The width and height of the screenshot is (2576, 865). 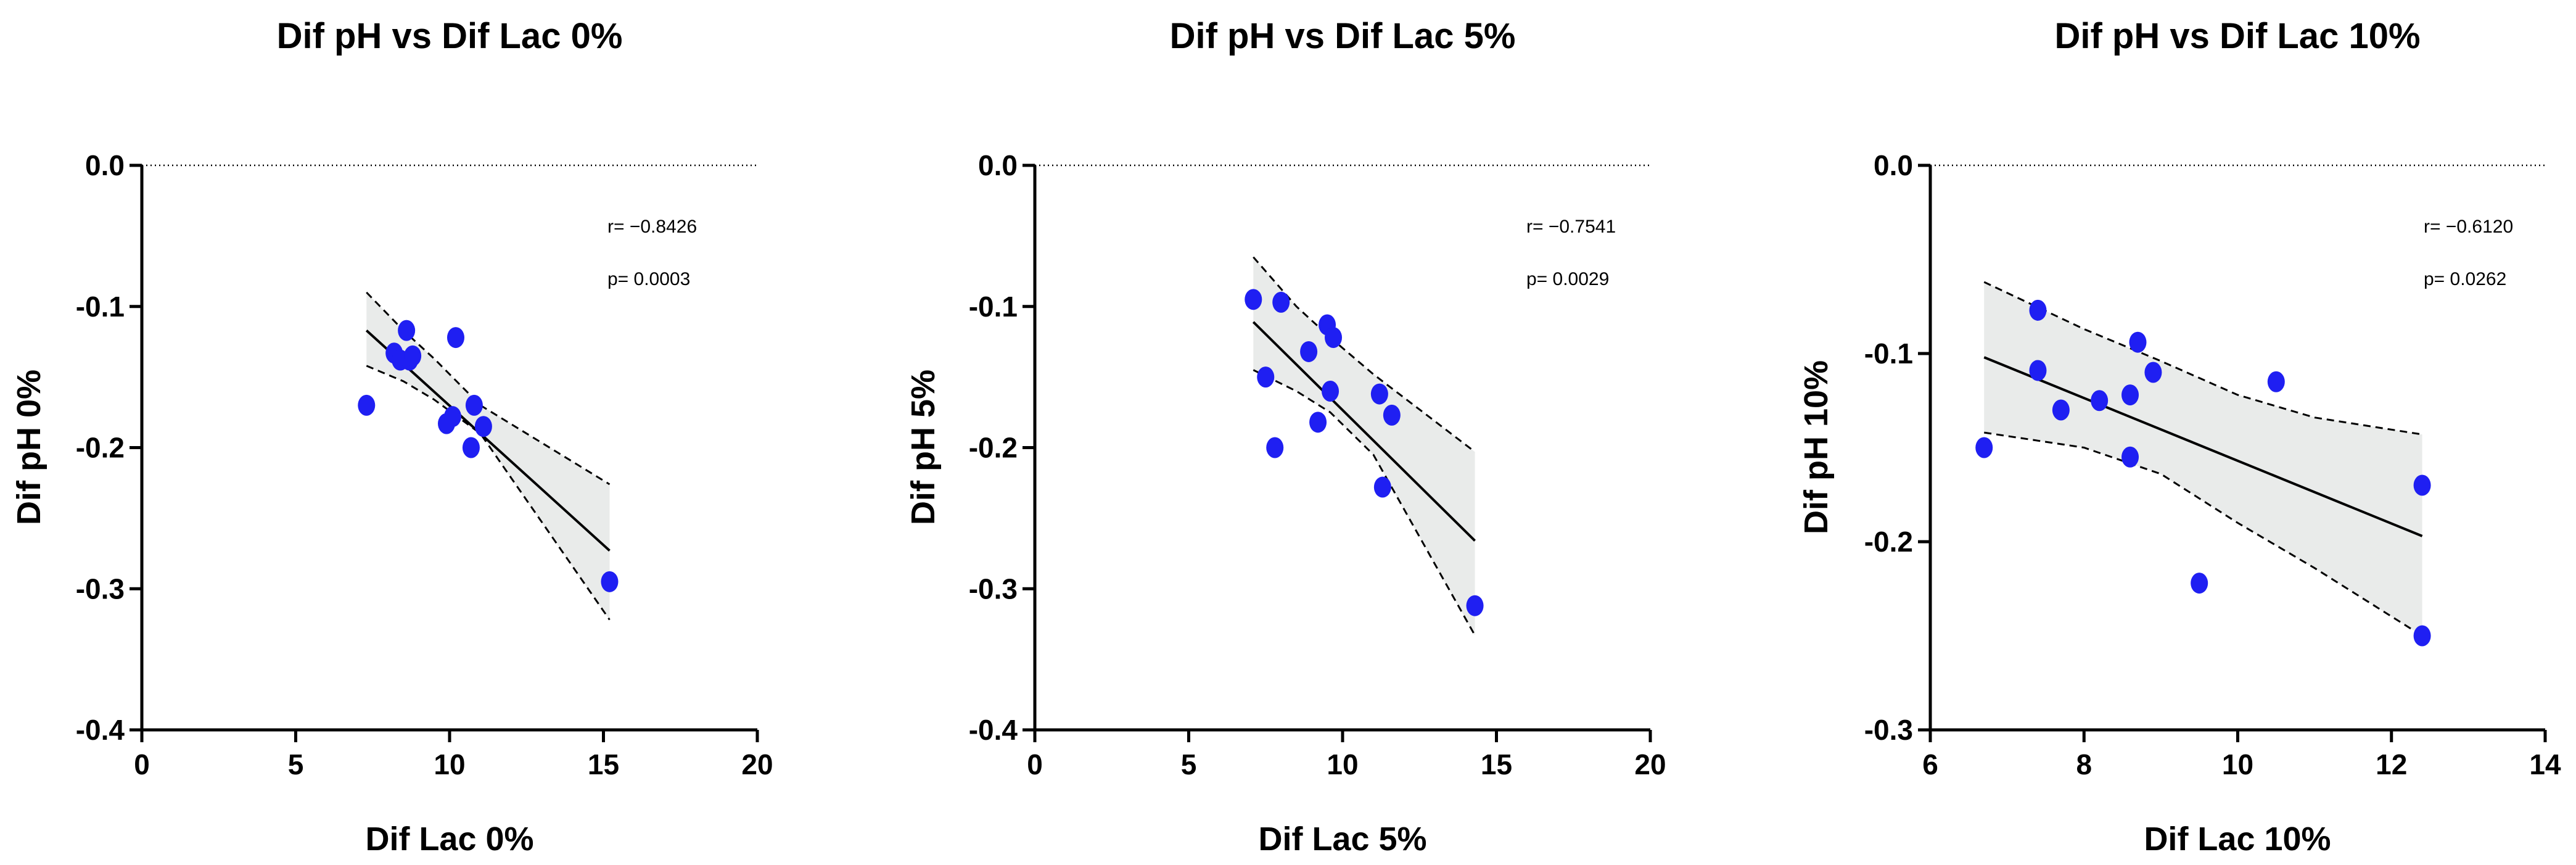 I want to click on y-axis-label: Dif pH 5%, so click(x=923, y=447).